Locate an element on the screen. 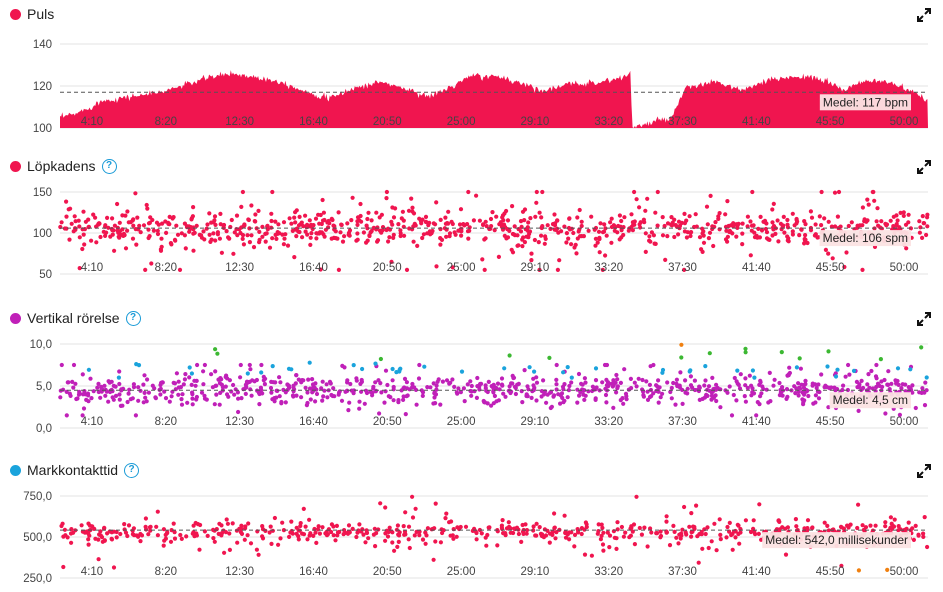 This screenshot has width=943, height=592. x-tick-label: 12:30 is located at coordinates (239, 572).